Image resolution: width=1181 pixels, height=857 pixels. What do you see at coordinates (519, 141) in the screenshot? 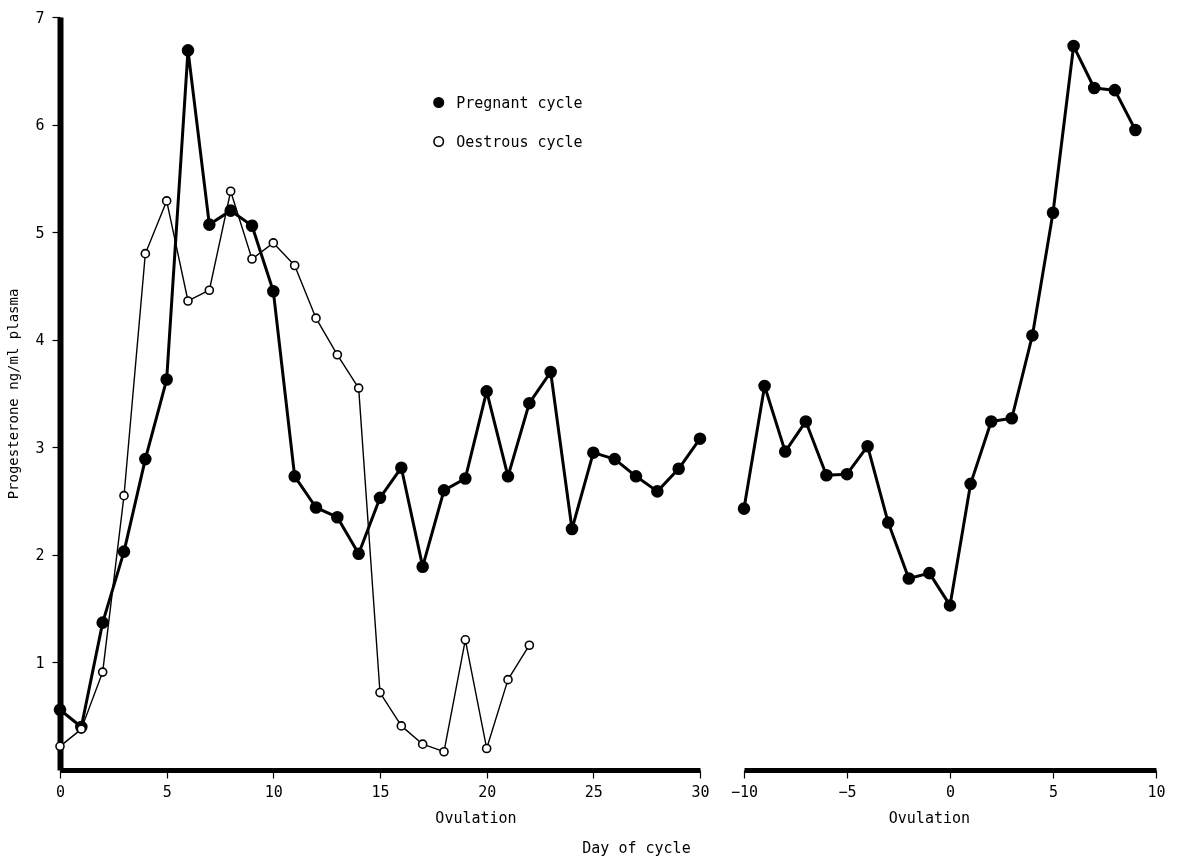
I see `legend-label: Oestrous cycle` at bounding box center [519, 141].